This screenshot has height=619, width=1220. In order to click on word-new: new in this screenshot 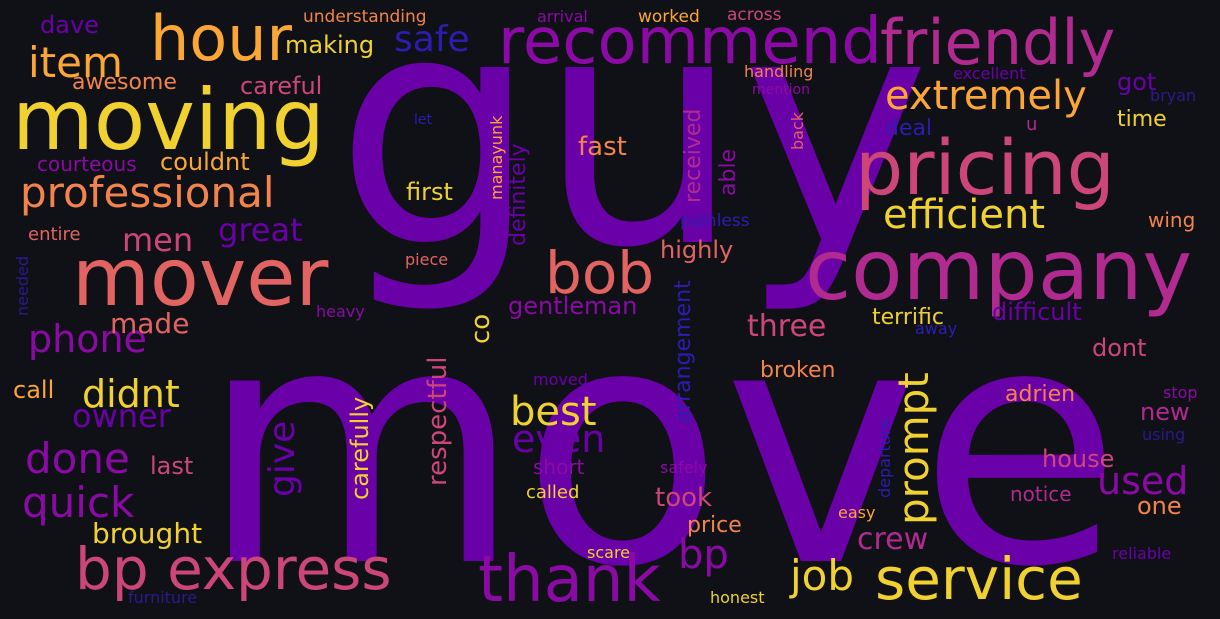, I will do `click(1165, 412)`.